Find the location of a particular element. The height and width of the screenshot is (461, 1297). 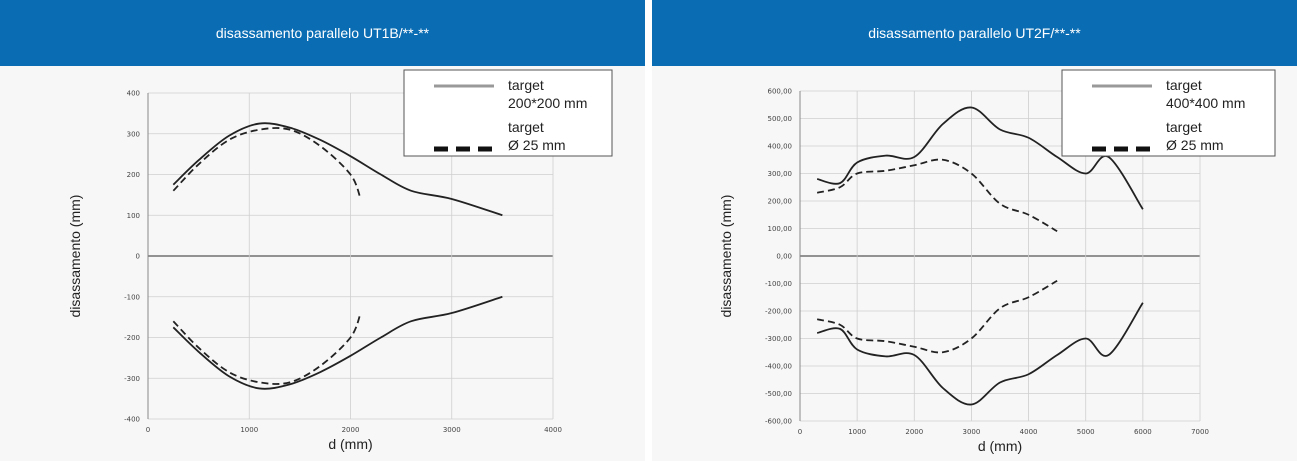

y-tick-label: 200 is located at coordinates (133, 175).